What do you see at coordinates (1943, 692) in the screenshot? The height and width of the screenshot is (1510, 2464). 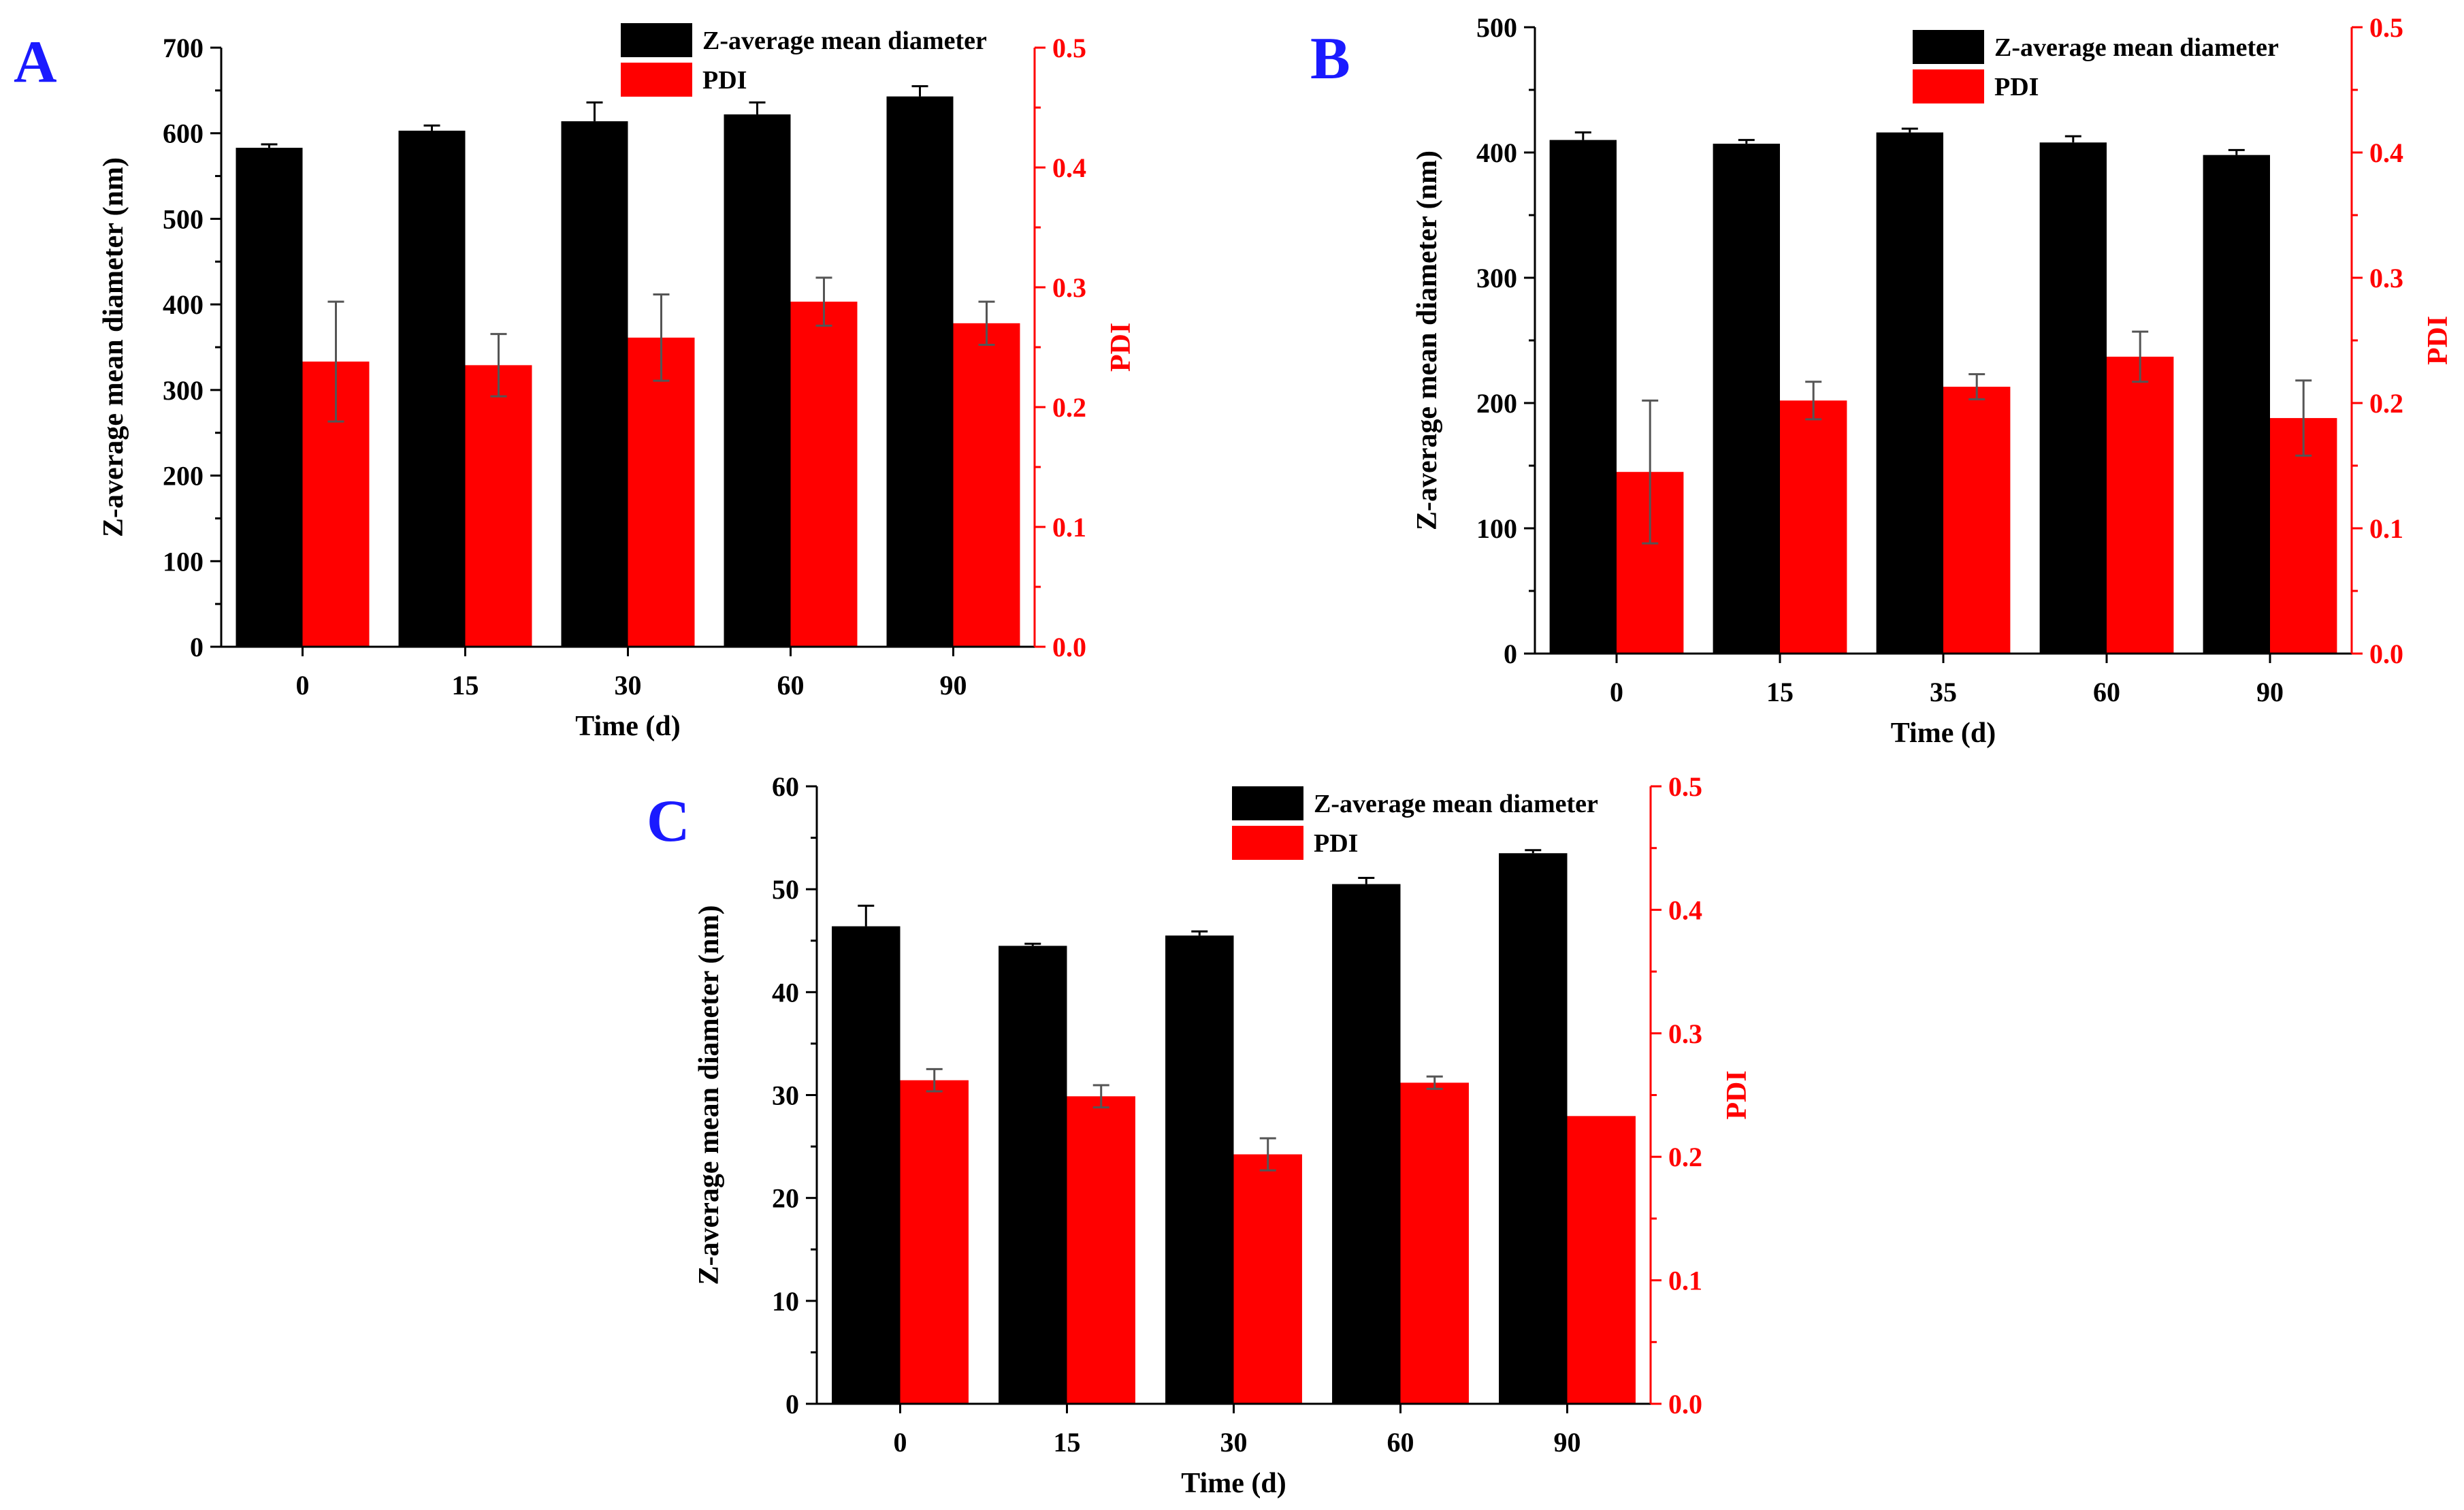 I see `x-tick-label: 35` at bounding box center [1943, 692].